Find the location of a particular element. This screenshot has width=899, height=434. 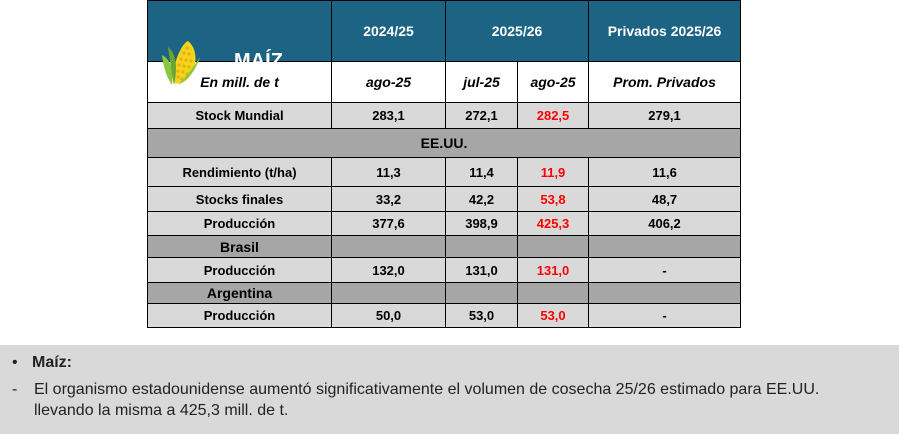

cell-value: 11,4 is located at coordinates (481, 172).